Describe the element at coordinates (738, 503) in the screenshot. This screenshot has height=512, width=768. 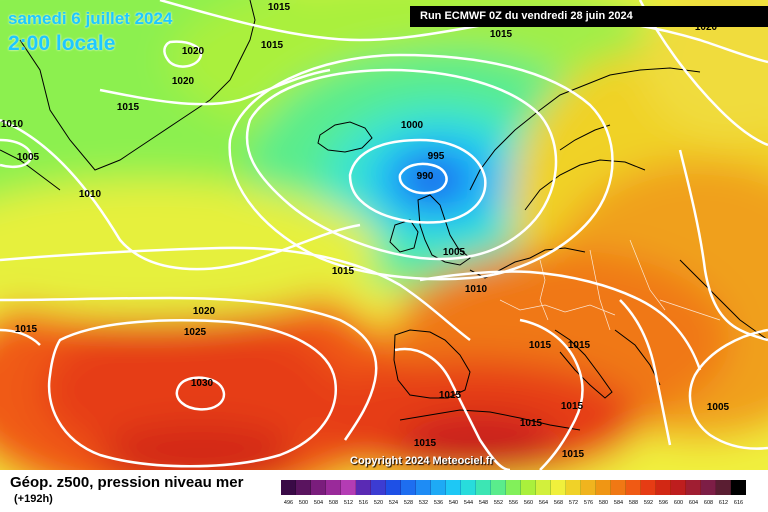
I see `scale-label: 616` at that location.